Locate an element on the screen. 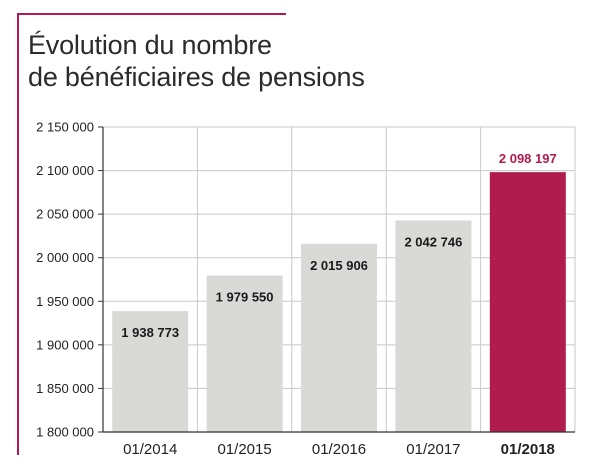  bar-value-label: 2 098 197 is located at coordinates (528, 158).